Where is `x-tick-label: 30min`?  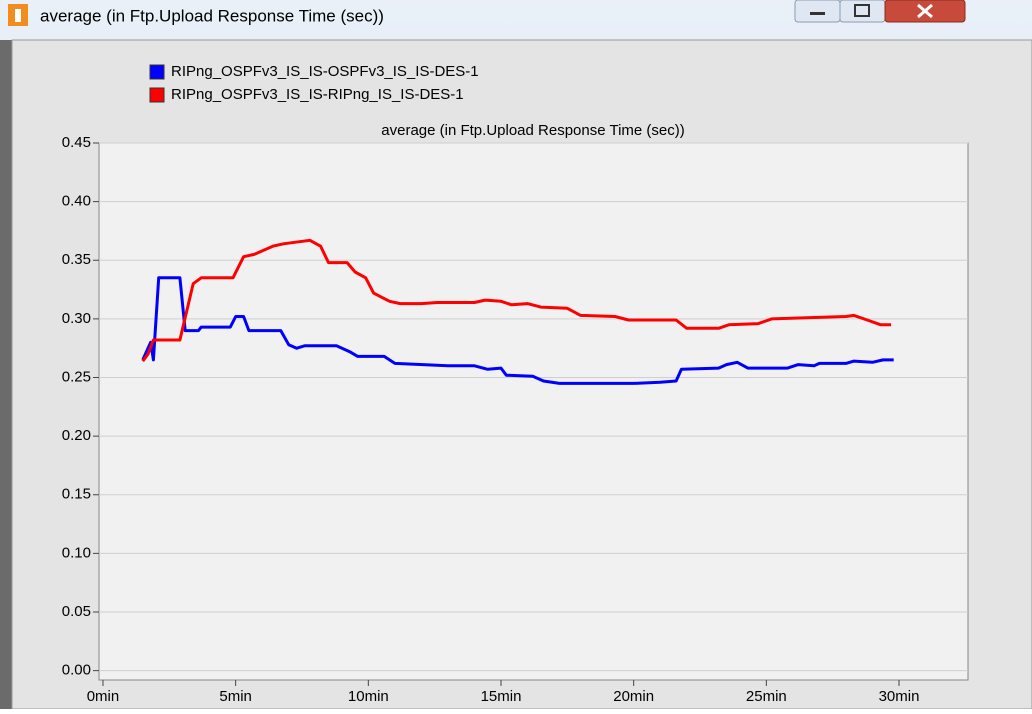 x-tick-label: 30min is located at coordinates (899, 696).